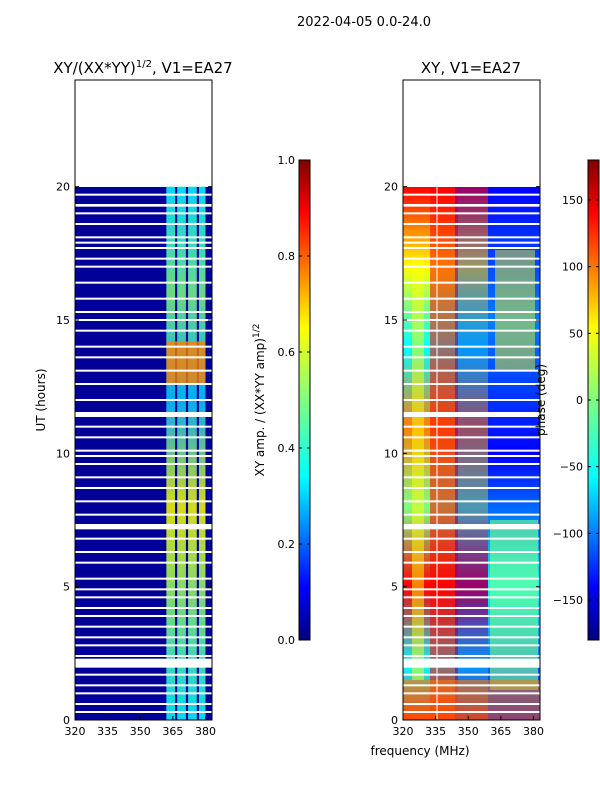 The height and width of the screenshot is (800, 600). Describe the element at coordinates (568, 533) in the screenshot. I see `colorbar-tick-label: −100` at that location.